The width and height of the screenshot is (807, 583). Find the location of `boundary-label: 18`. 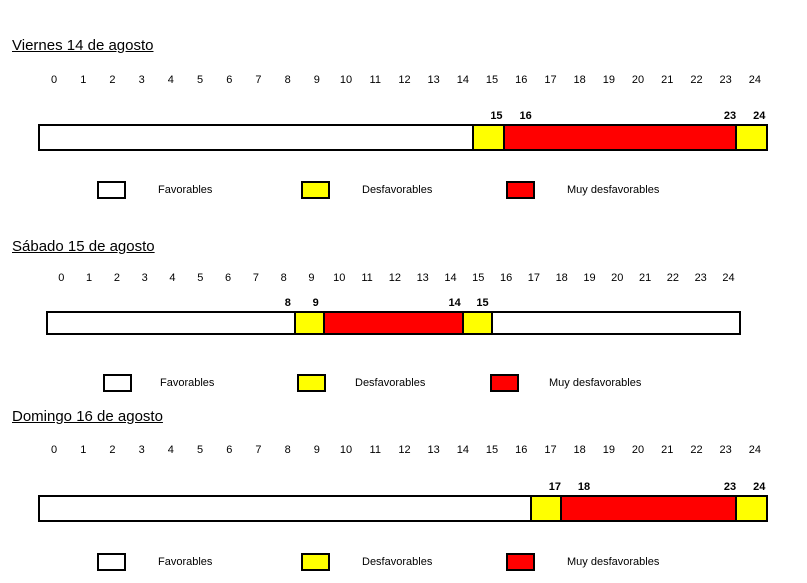

boundary-label: 18 is located at coordinates (584, 487).